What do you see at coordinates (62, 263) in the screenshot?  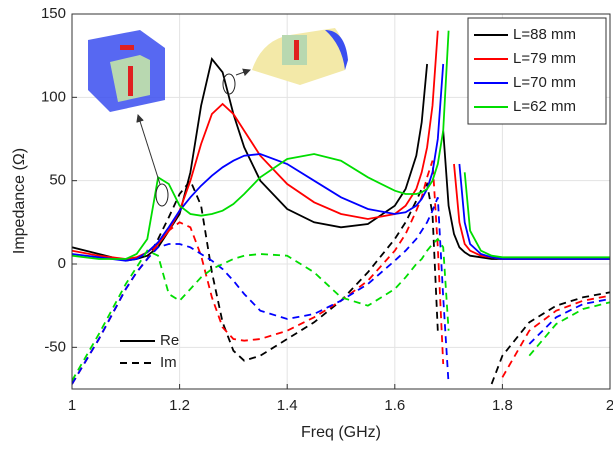 I see `y-tick-label: 0` at bounding box center [62, 263].